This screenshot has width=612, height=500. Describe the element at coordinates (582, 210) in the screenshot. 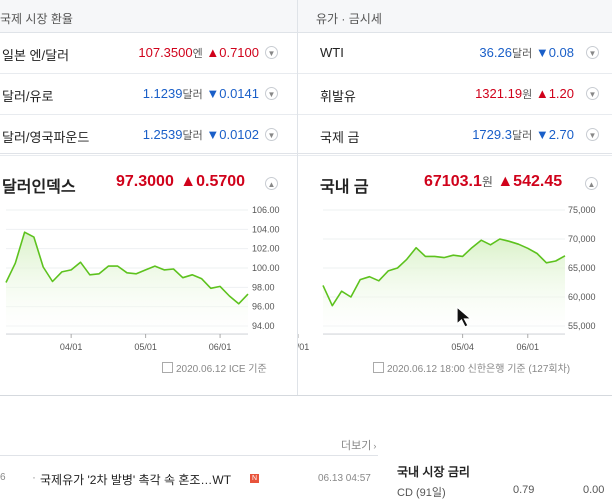

I see `y-tick-label: 75,000` at that location.